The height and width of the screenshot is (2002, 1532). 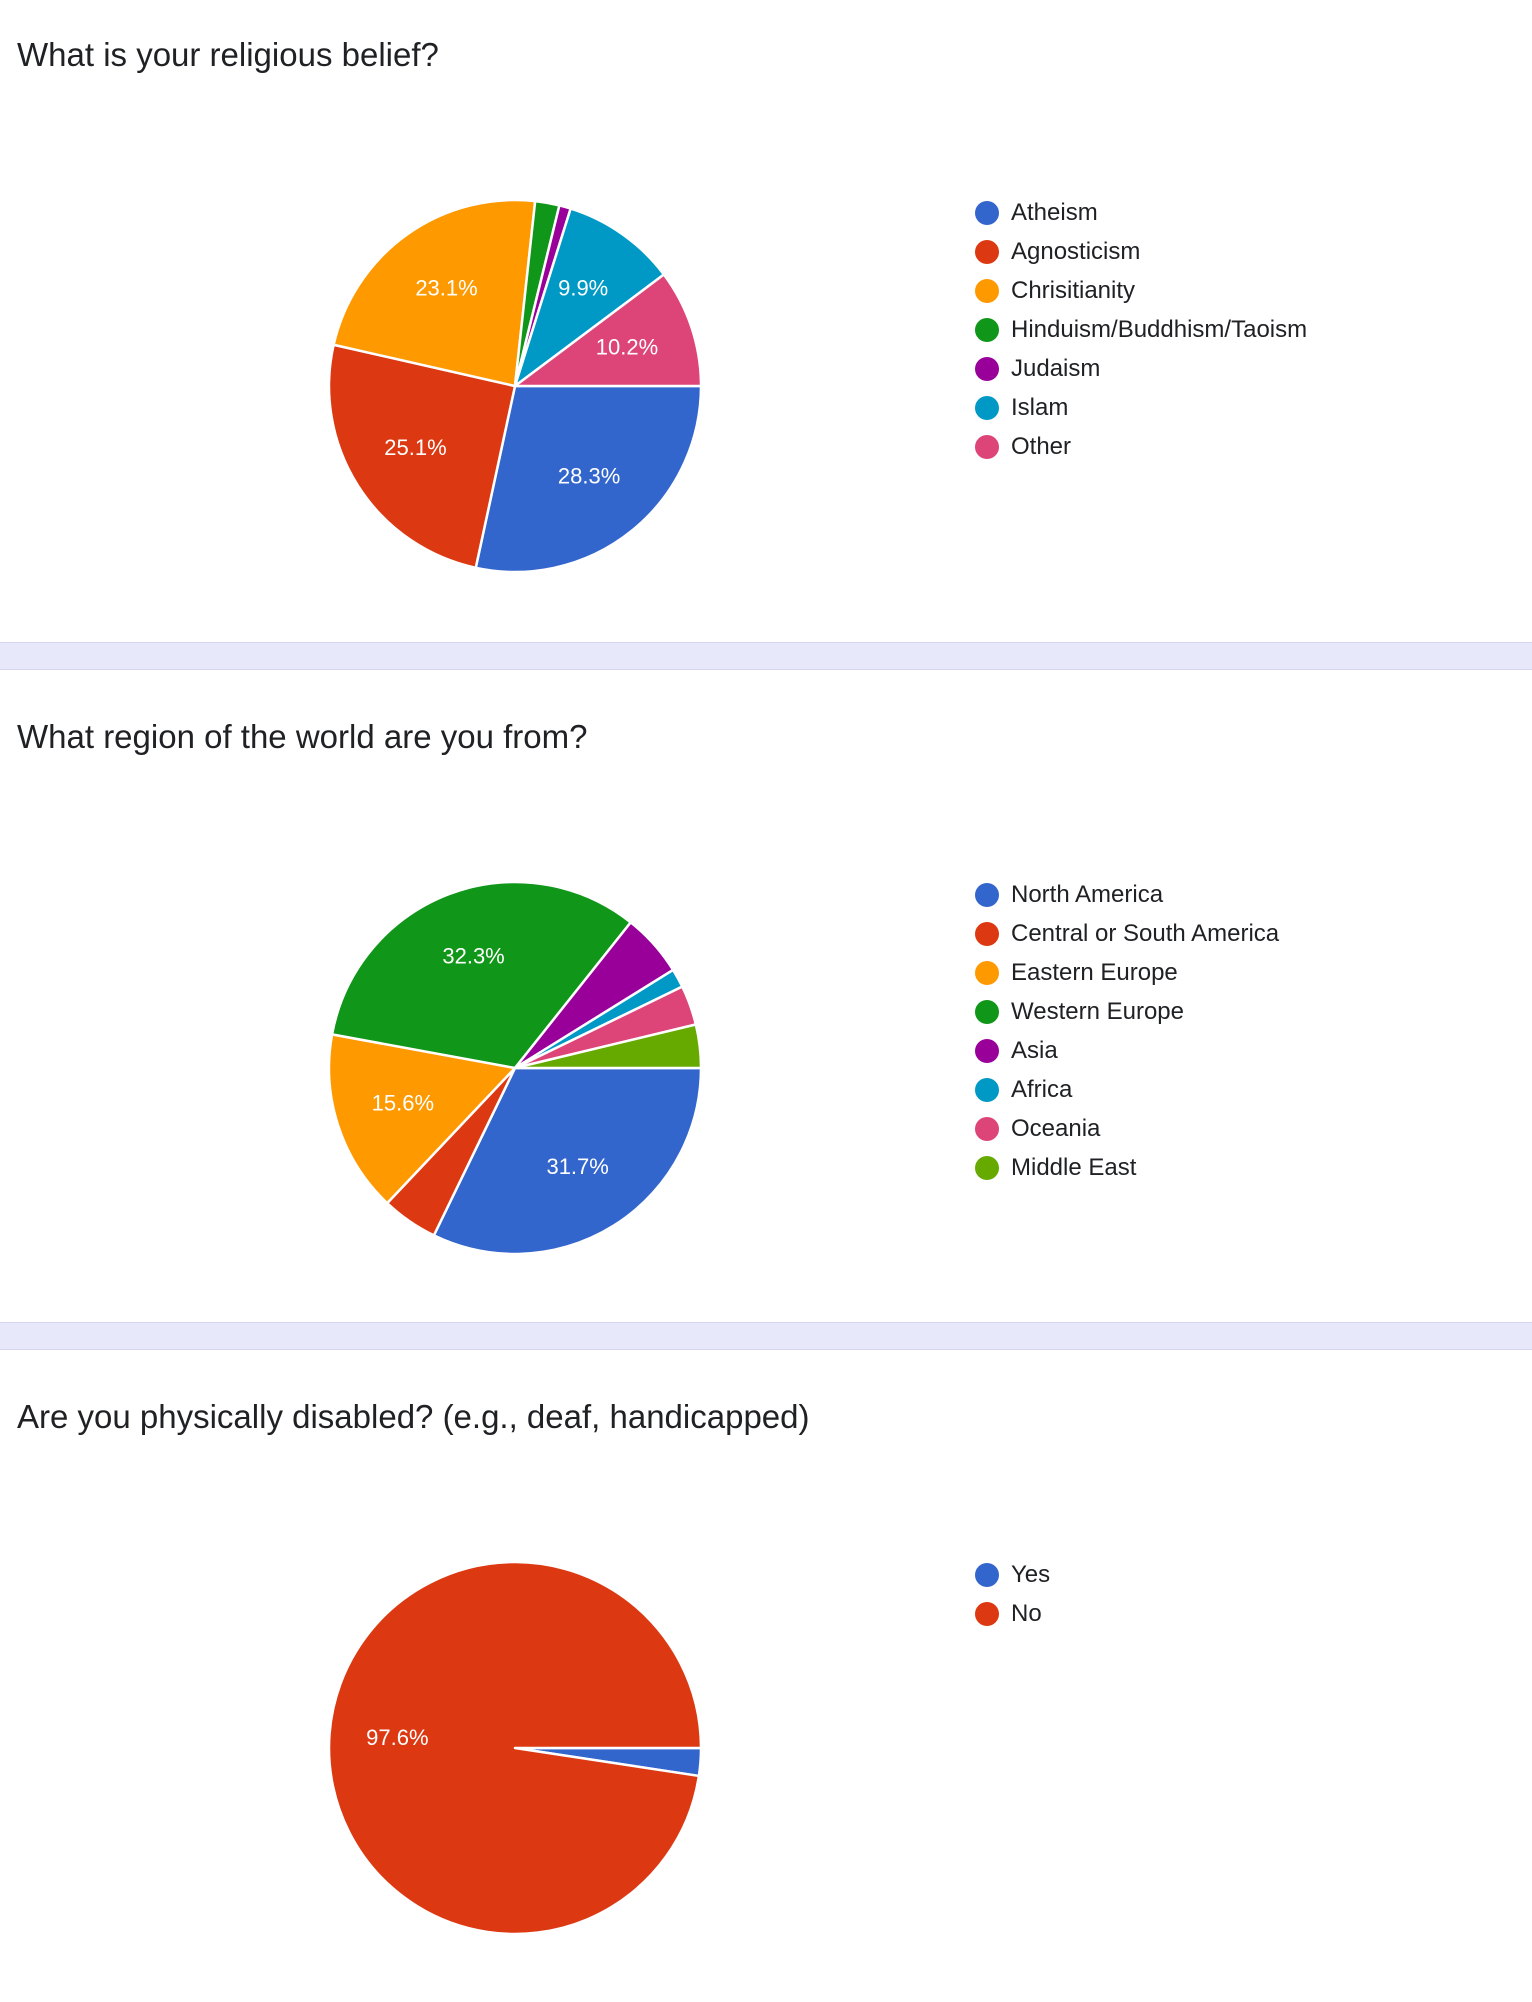 I want to click on pie-slice-north-america, so click(x=567, y=1161).